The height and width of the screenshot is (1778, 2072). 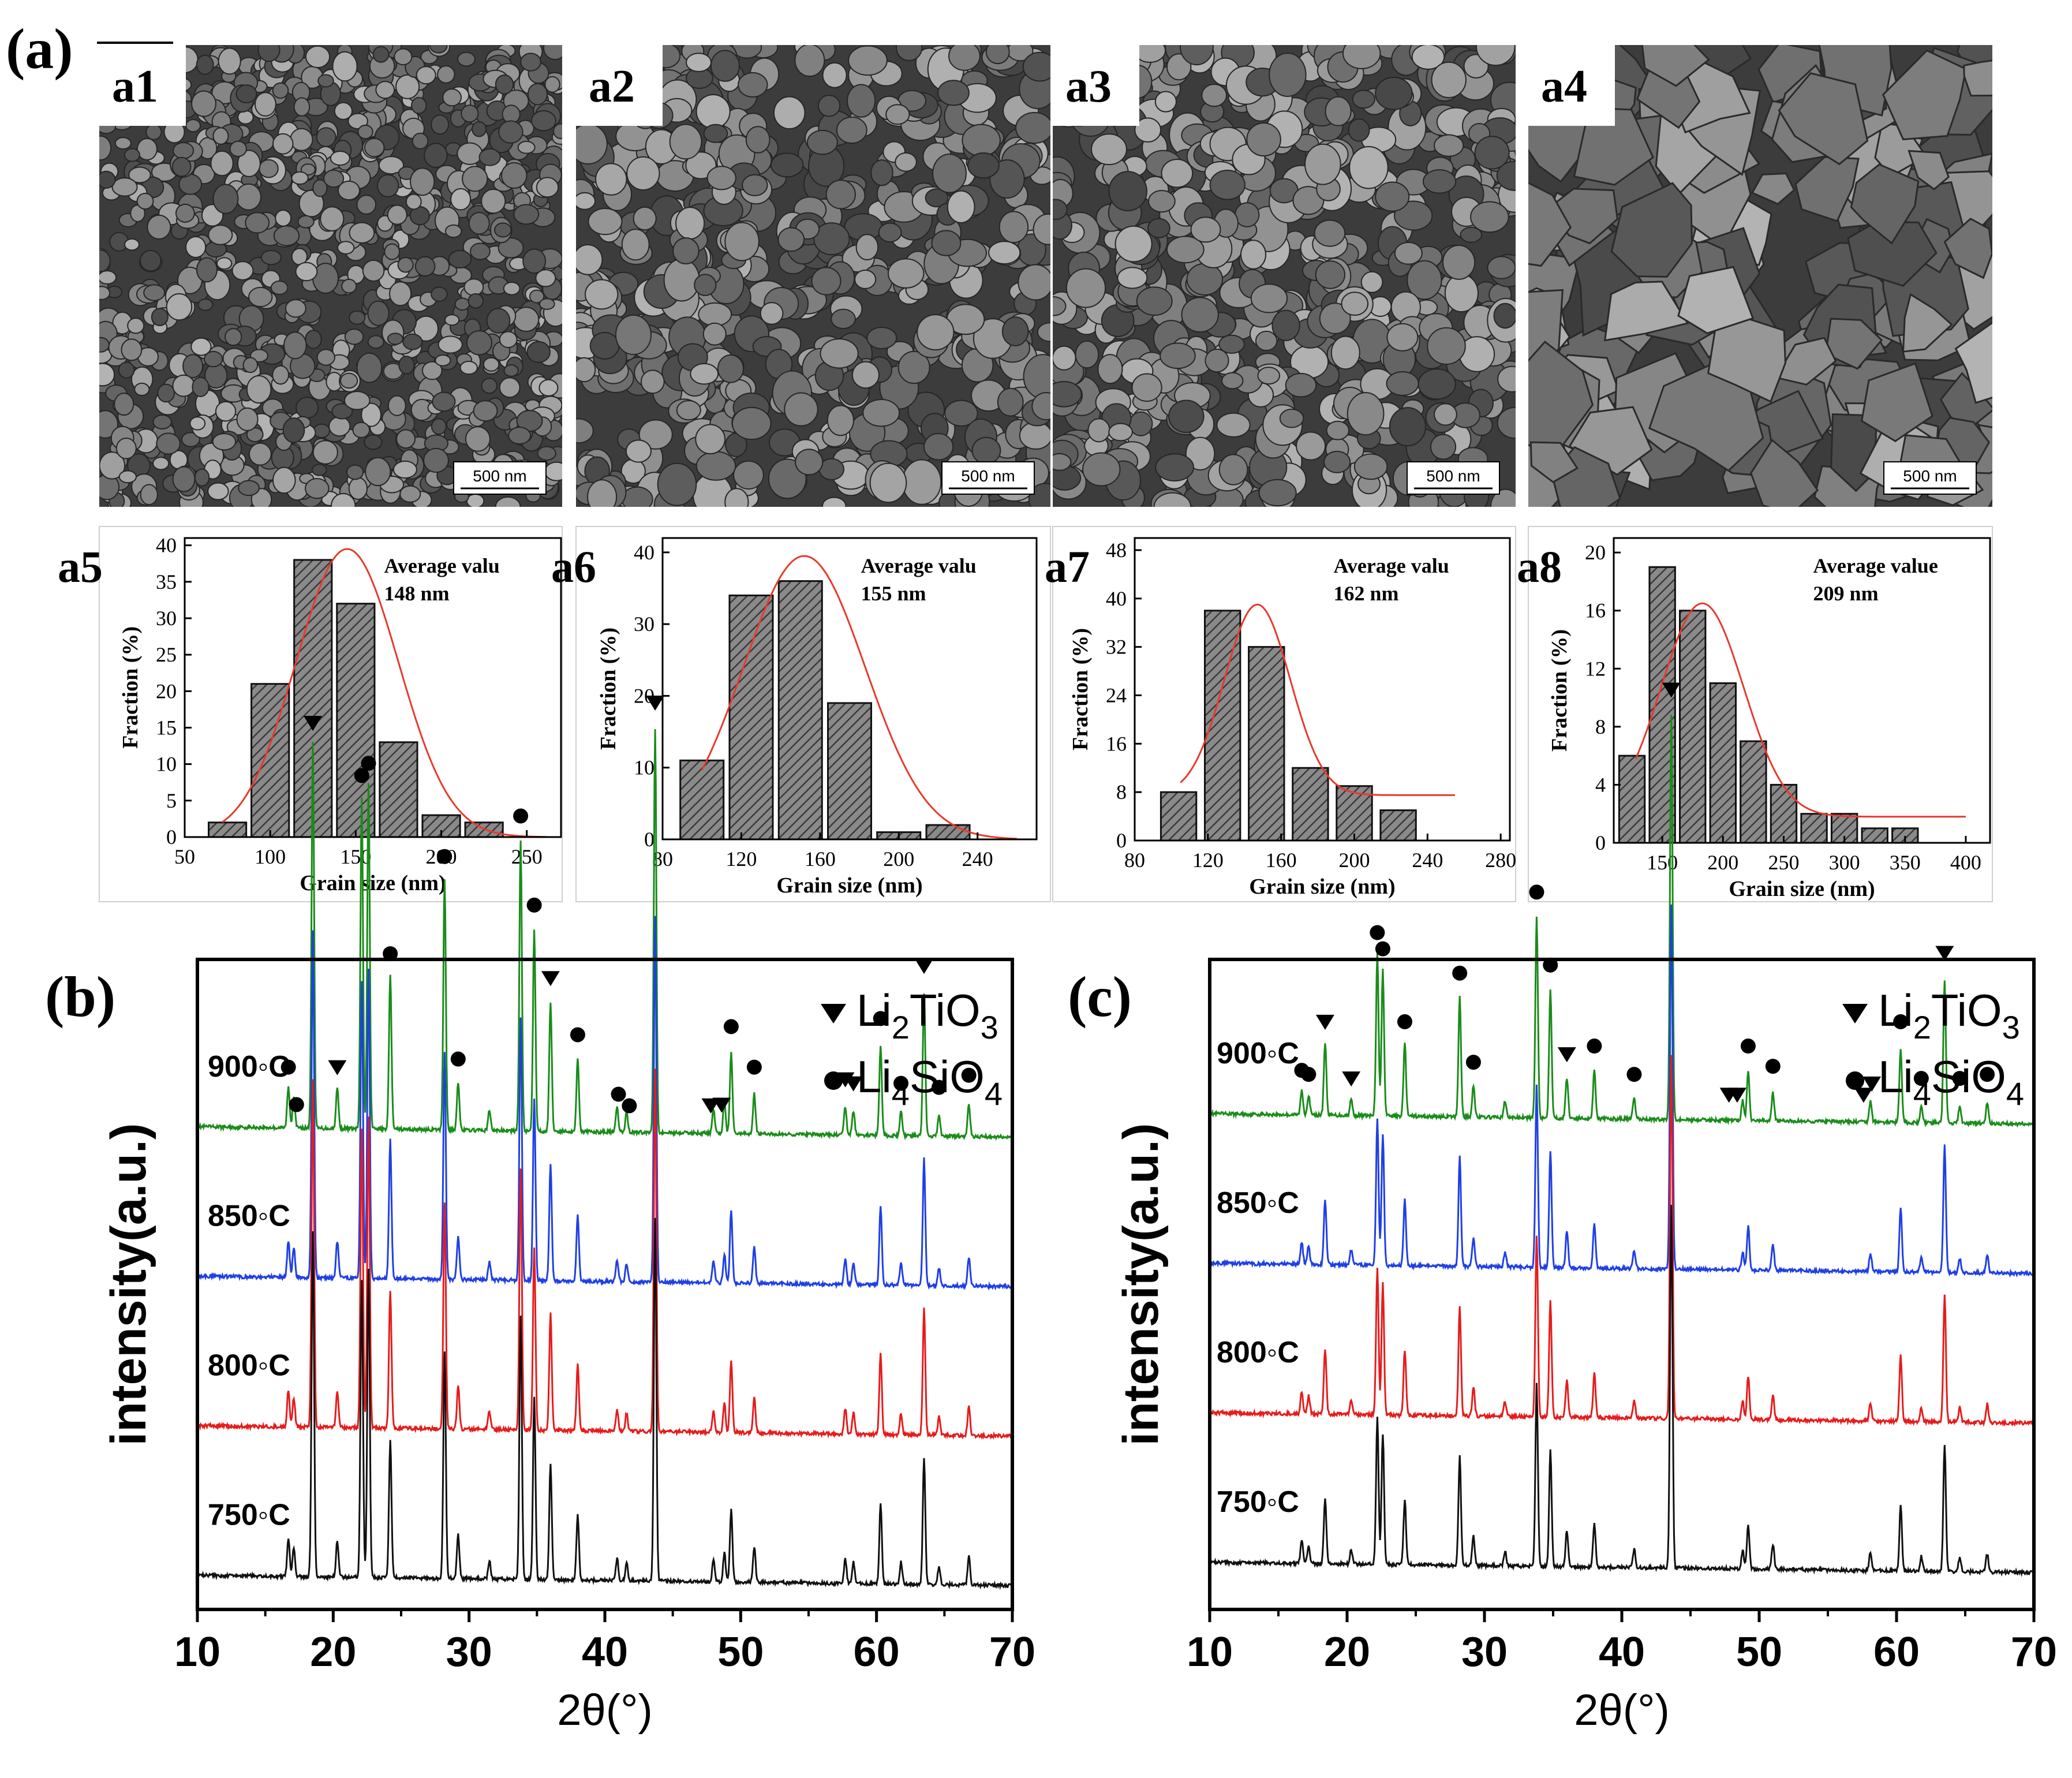 What do you see at coordinates (355, 856) in the screenshot?
I see `x-tick-label: 150` at bounding box center [355, 856].